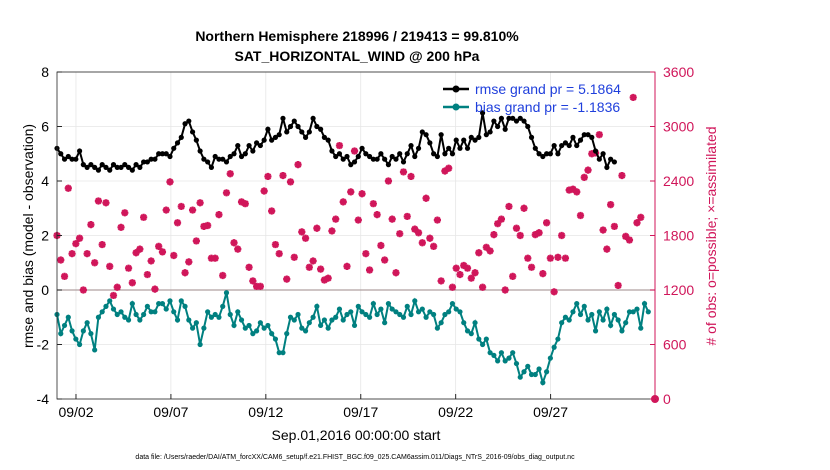 This screenshot has width=830, height=470. I want to click on x-tick-label: 09/27, so click(550, 412).